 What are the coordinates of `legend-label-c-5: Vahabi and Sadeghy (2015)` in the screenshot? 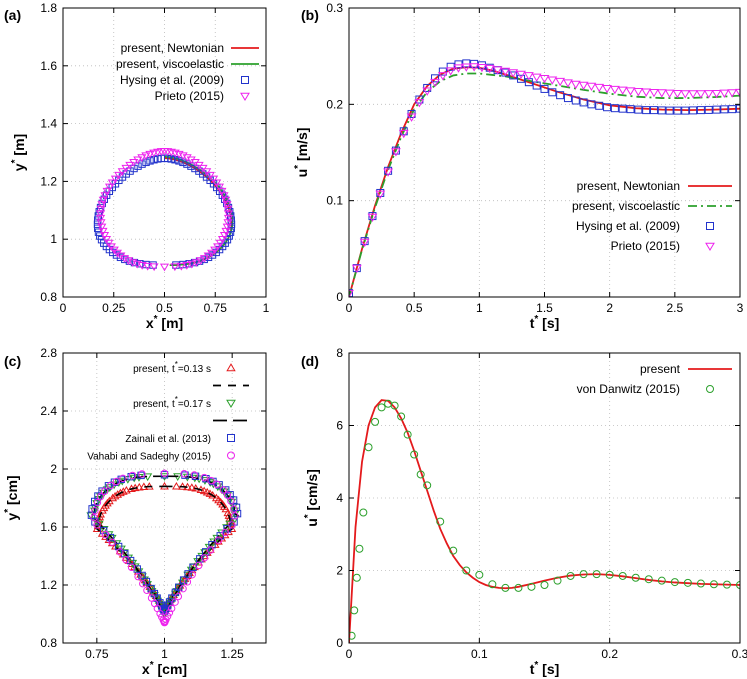 It's located at (149, 457).